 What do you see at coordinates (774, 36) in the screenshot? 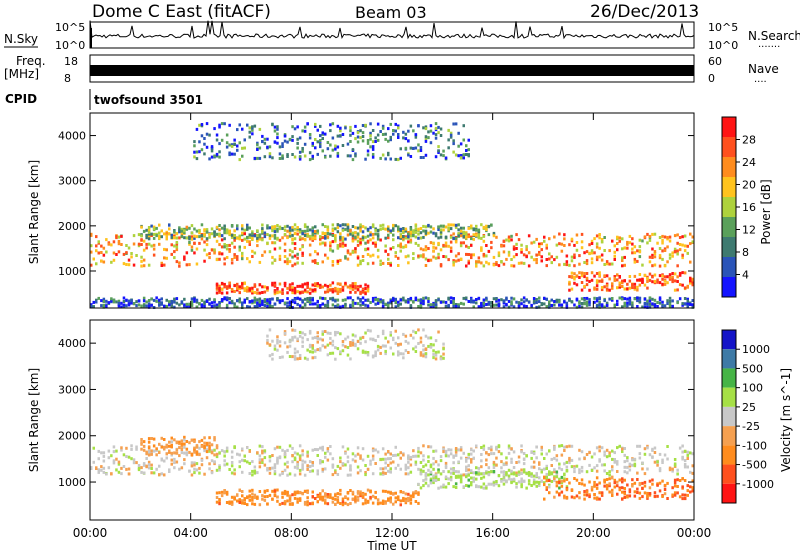
I see `nsearch-label: N.Search` at bounding box center [774, 36].